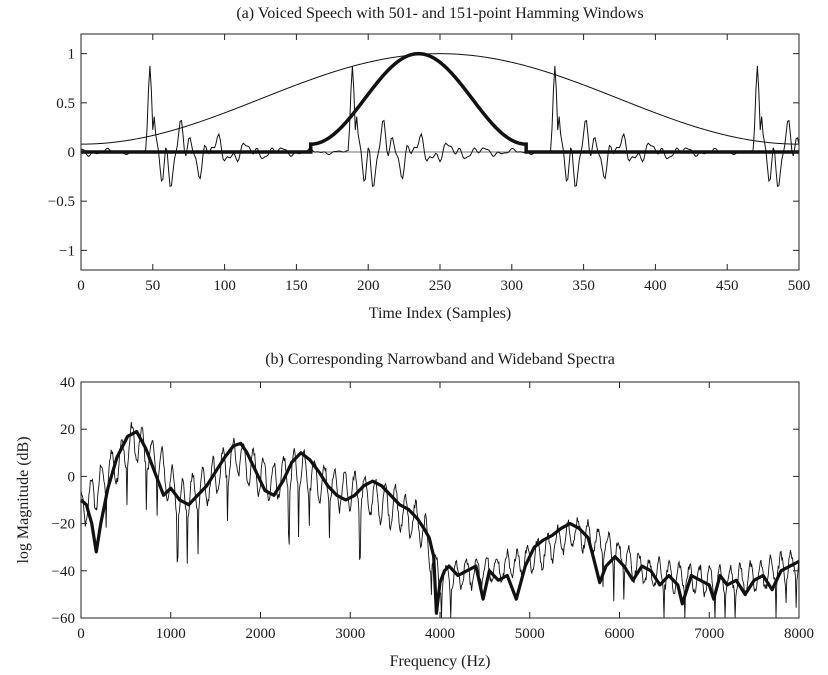 Image resolution: width=828 pixels, height=675 pixels. Describe the element at coordinates (67, 383) in the screenshot. I see `y-tick-label: 40` at that location.